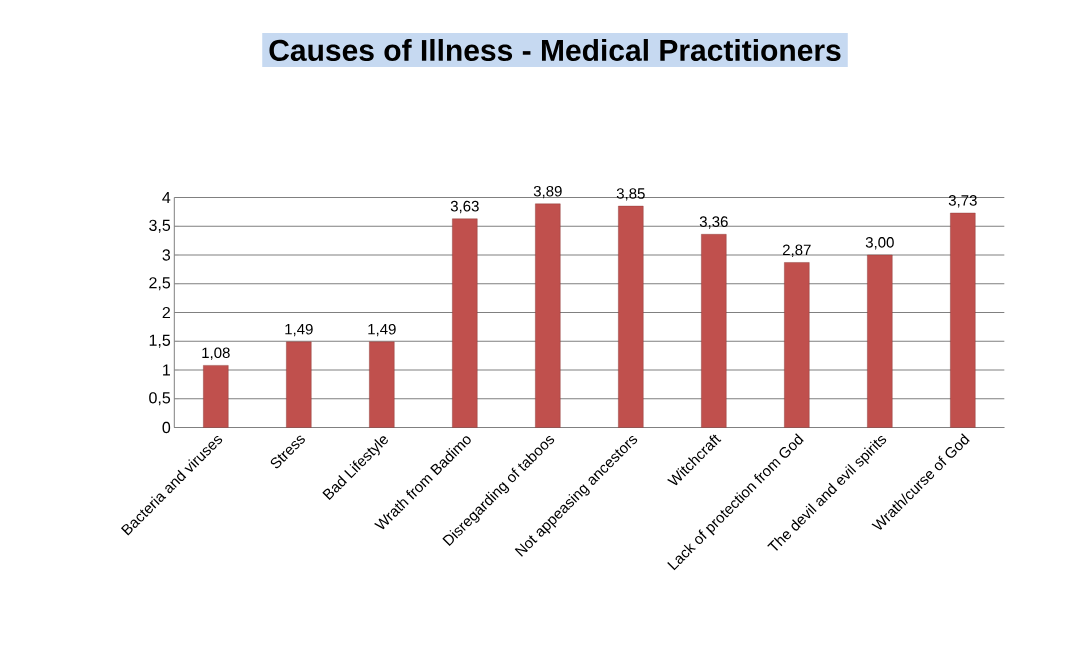 The image size is (1086, 646). Describe the element at coordinates (547, 192) in the screenshot. I see `data-label: 3,89` at that location.